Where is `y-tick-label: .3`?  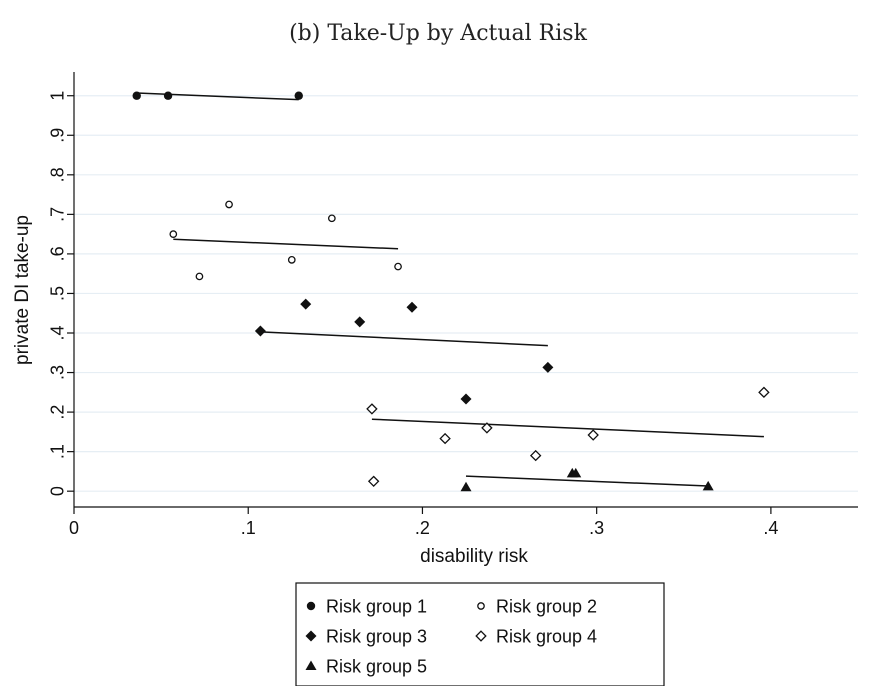 y-tick-label: .3 is located at coordinates (57, 372).